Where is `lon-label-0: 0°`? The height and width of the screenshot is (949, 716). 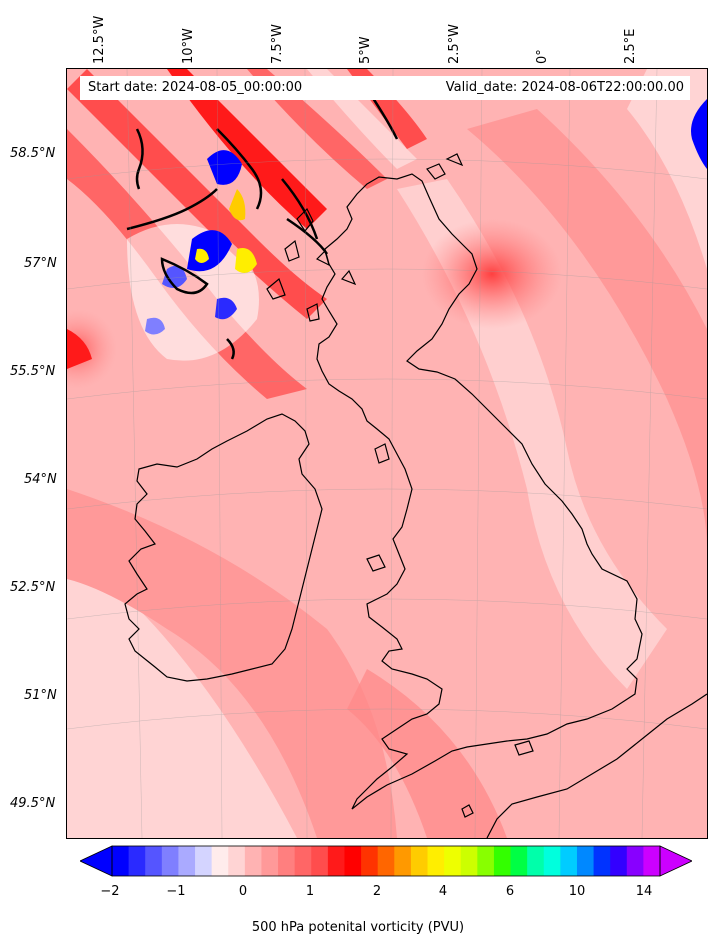 lon-label-0: 0° is located at coordinates (542, 56).